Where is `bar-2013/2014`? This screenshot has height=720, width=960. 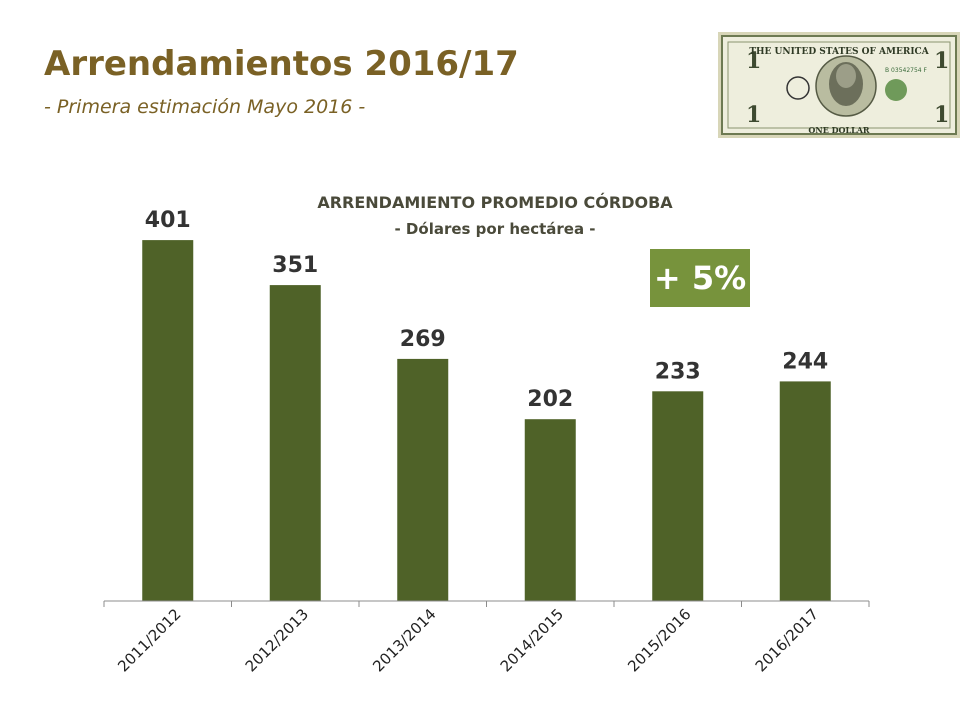
bar-2013/2014 is located at coordinates (423, 479).